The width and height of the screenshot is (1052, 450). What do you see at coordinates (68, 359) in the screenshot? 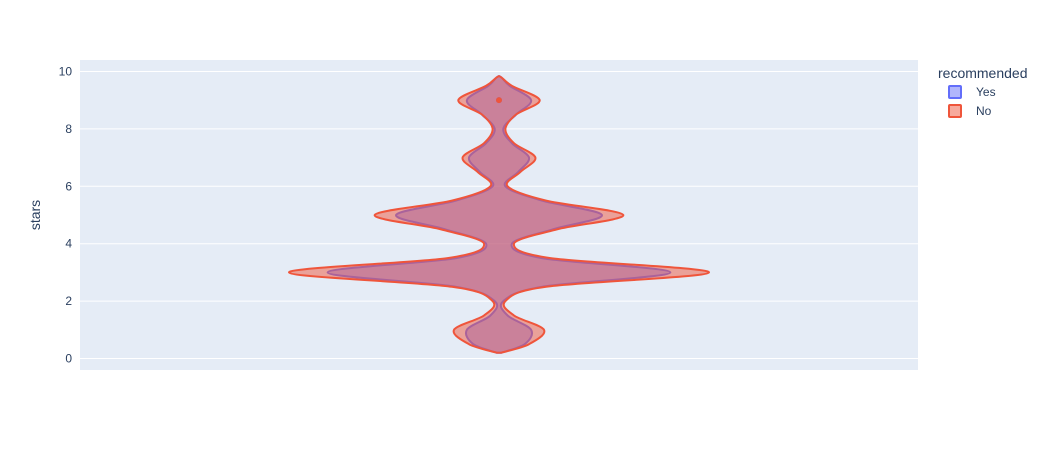
I see `y-tick-label: 0` at bounding box center [68, 359].